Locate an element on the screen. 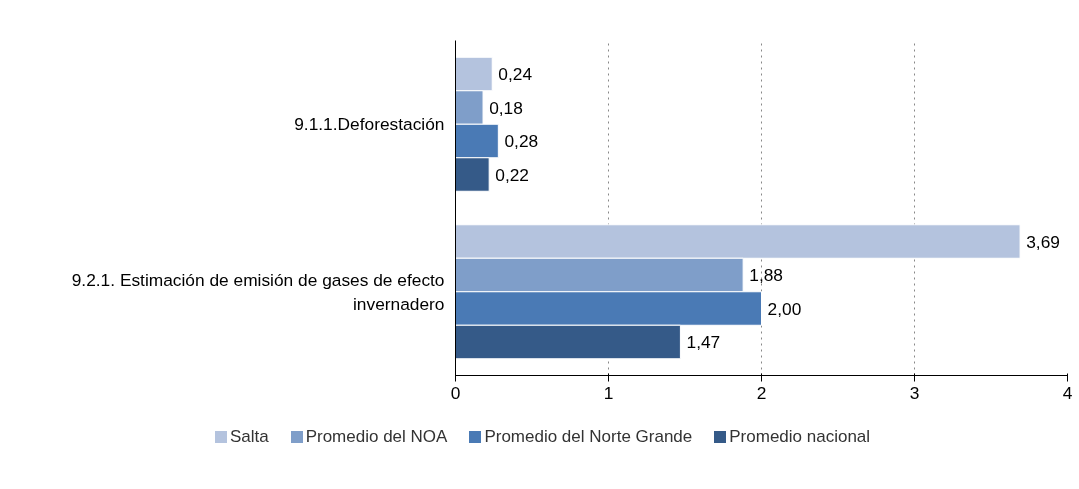  data-label: 1,88 is located at coordinates (766, 275).